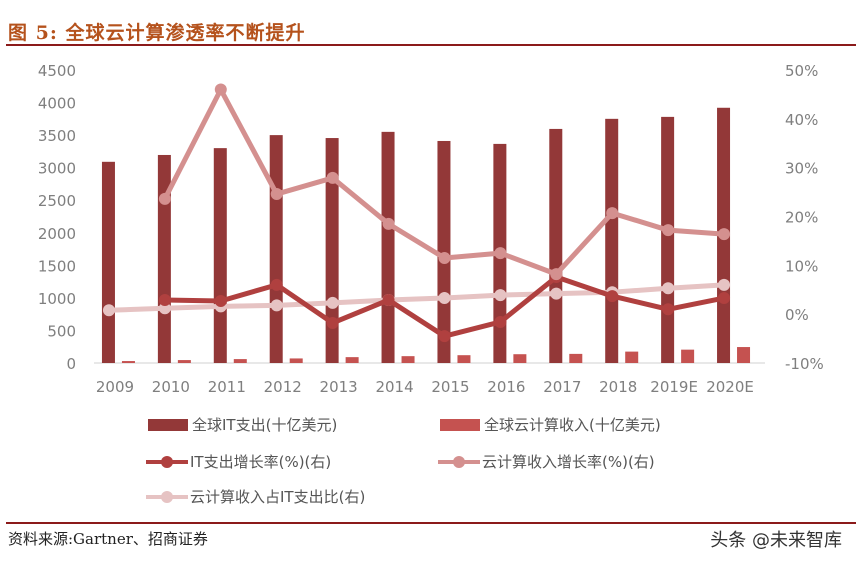 The image size is (856, 564). Describe the element at coordinates (562, 387) in the screenshot. I see `x-tick-label: 2017` at that location.